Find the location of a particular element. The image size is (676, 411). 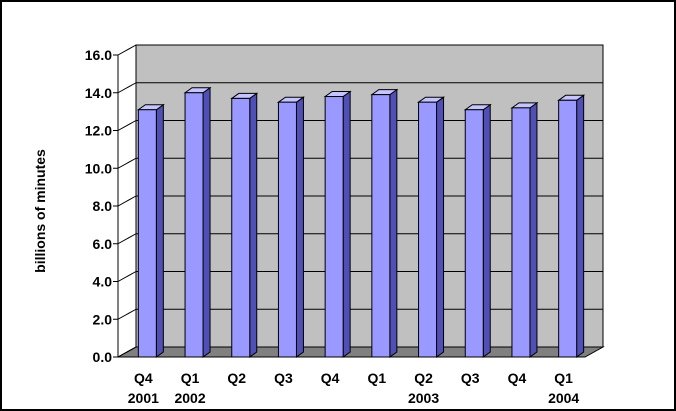

y-tick-label: 0.0 is located at coordinates (103, 357).